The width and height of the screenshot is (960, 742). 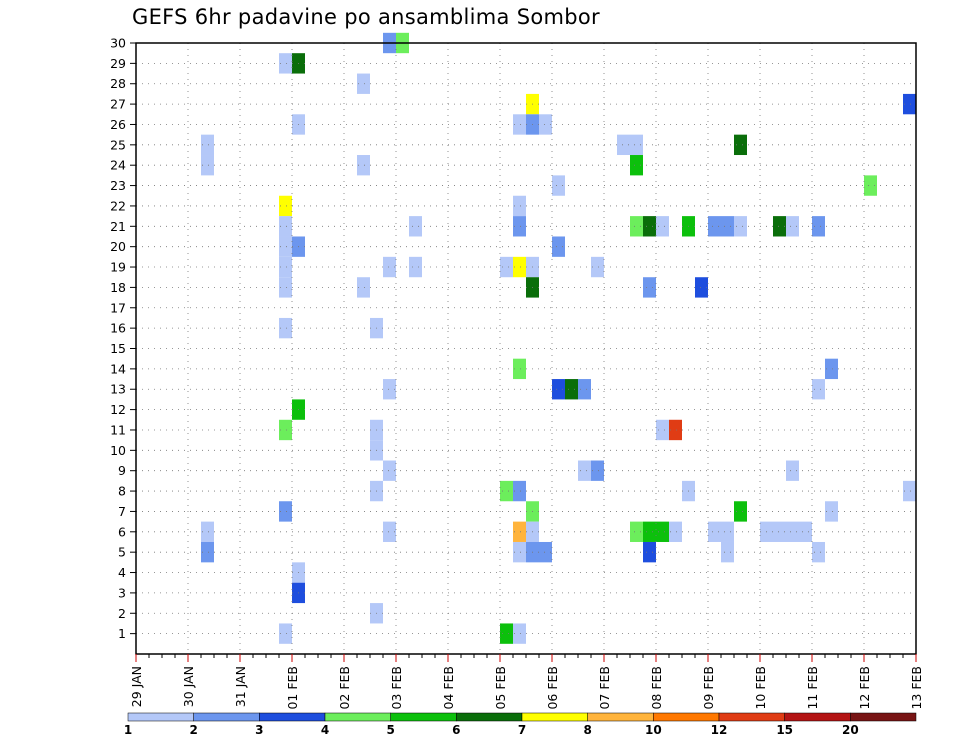 I want to click on colorbar-label: 8, so click(x=587, y=730).